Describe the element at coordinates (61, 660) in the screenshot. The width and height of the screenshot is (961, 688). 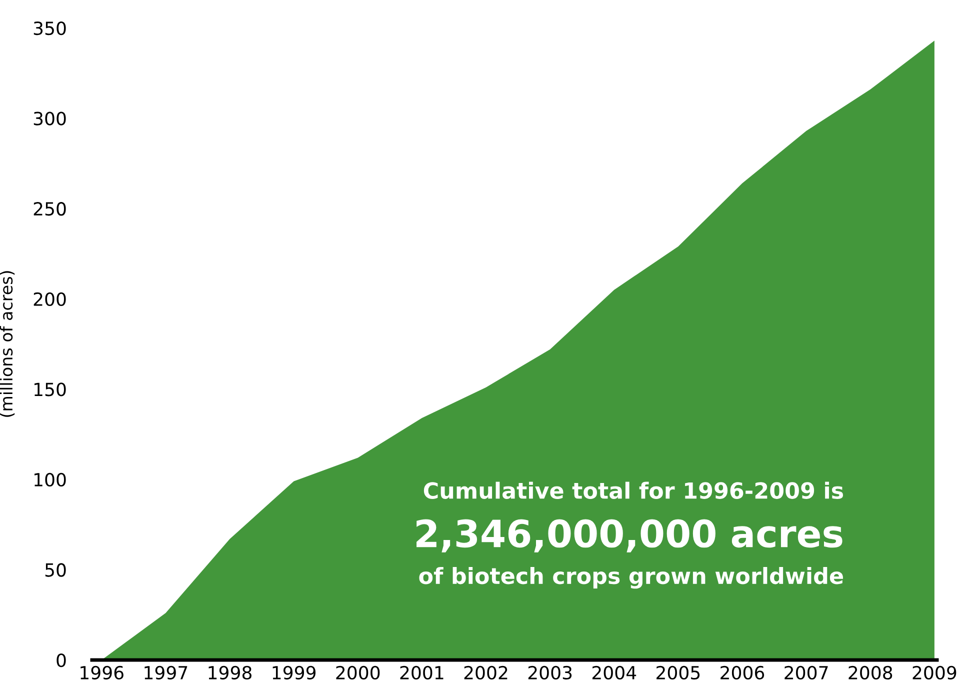
I see `y-tick-label: 0` at that location.